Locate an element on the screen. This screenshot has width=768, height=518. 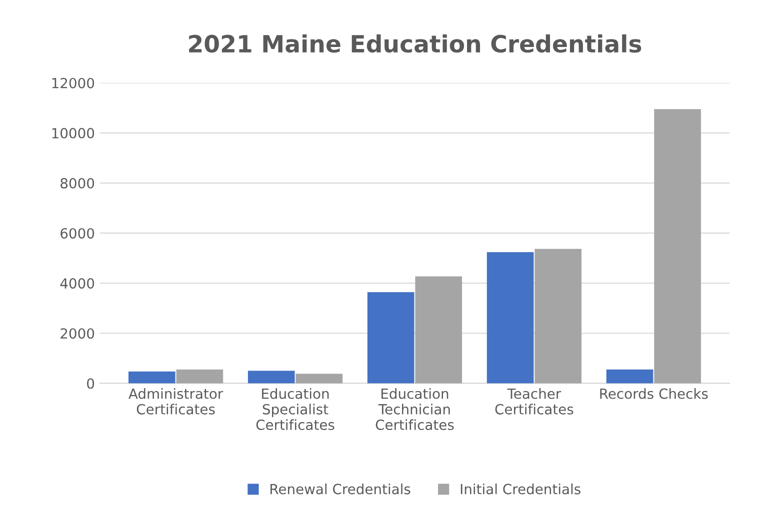
x-tick-label: Records Checks is located at coordinates (654, 393).